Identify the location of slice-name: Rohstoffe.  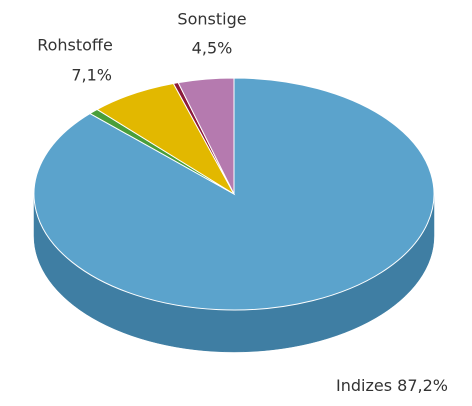
(75, 45).